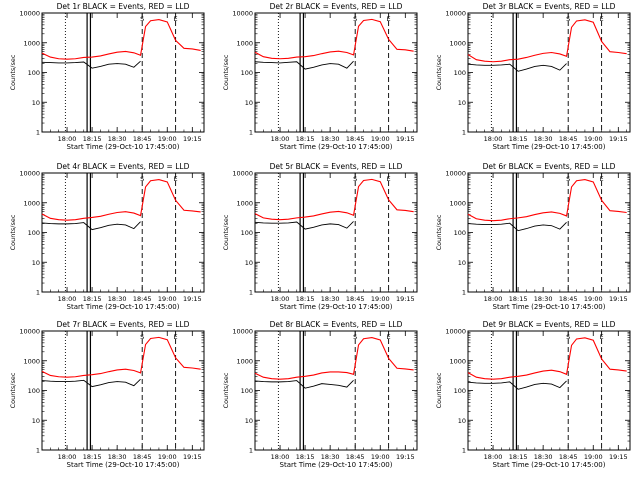 This screenshot has height=480, width=640. Describe the element at coordinates (336, 6) in the screenshot. I see `panel-title: Det 2r BLACK = Events, RED = LLD` at that location.